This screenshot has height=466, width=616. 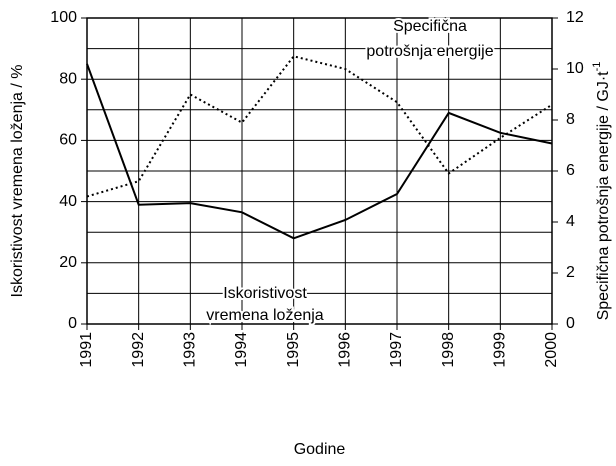 I want to click on x-axis-label: Godine, so click(x=320, y=449).